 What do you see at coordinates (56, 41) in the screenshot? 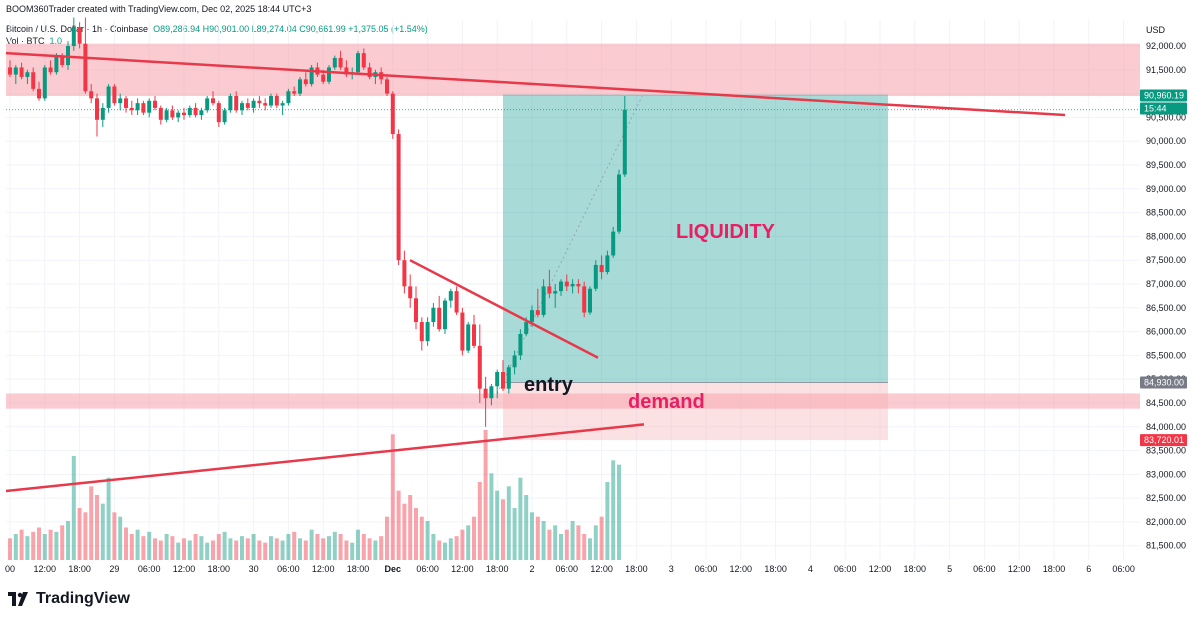
I see `volume-value: 1.0` at bounding box center [56, 41].